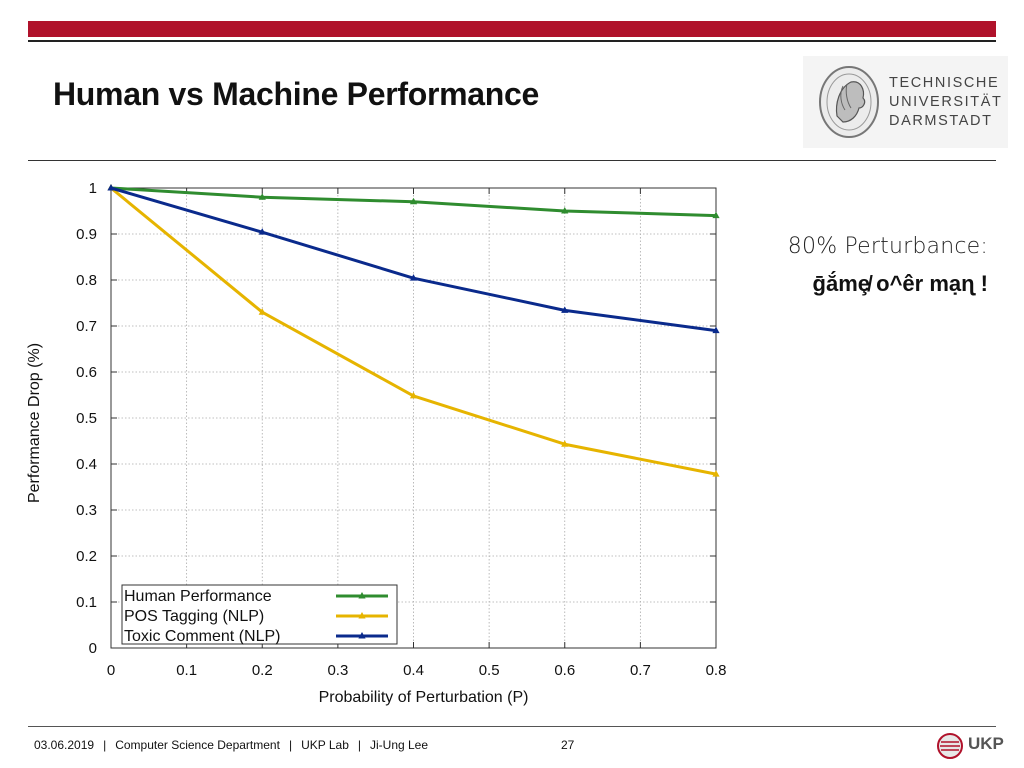  Describe the element at coordinates (512, 41) in the screenshot. I see `top-divider` at that location.